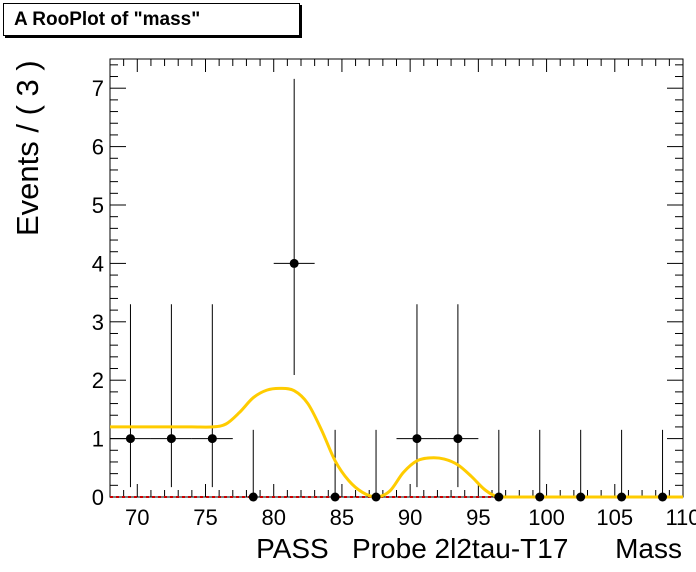  Describe the element at coordinates (478, 517) in the screenshot. I see `x-tick-label: 95` at that location.